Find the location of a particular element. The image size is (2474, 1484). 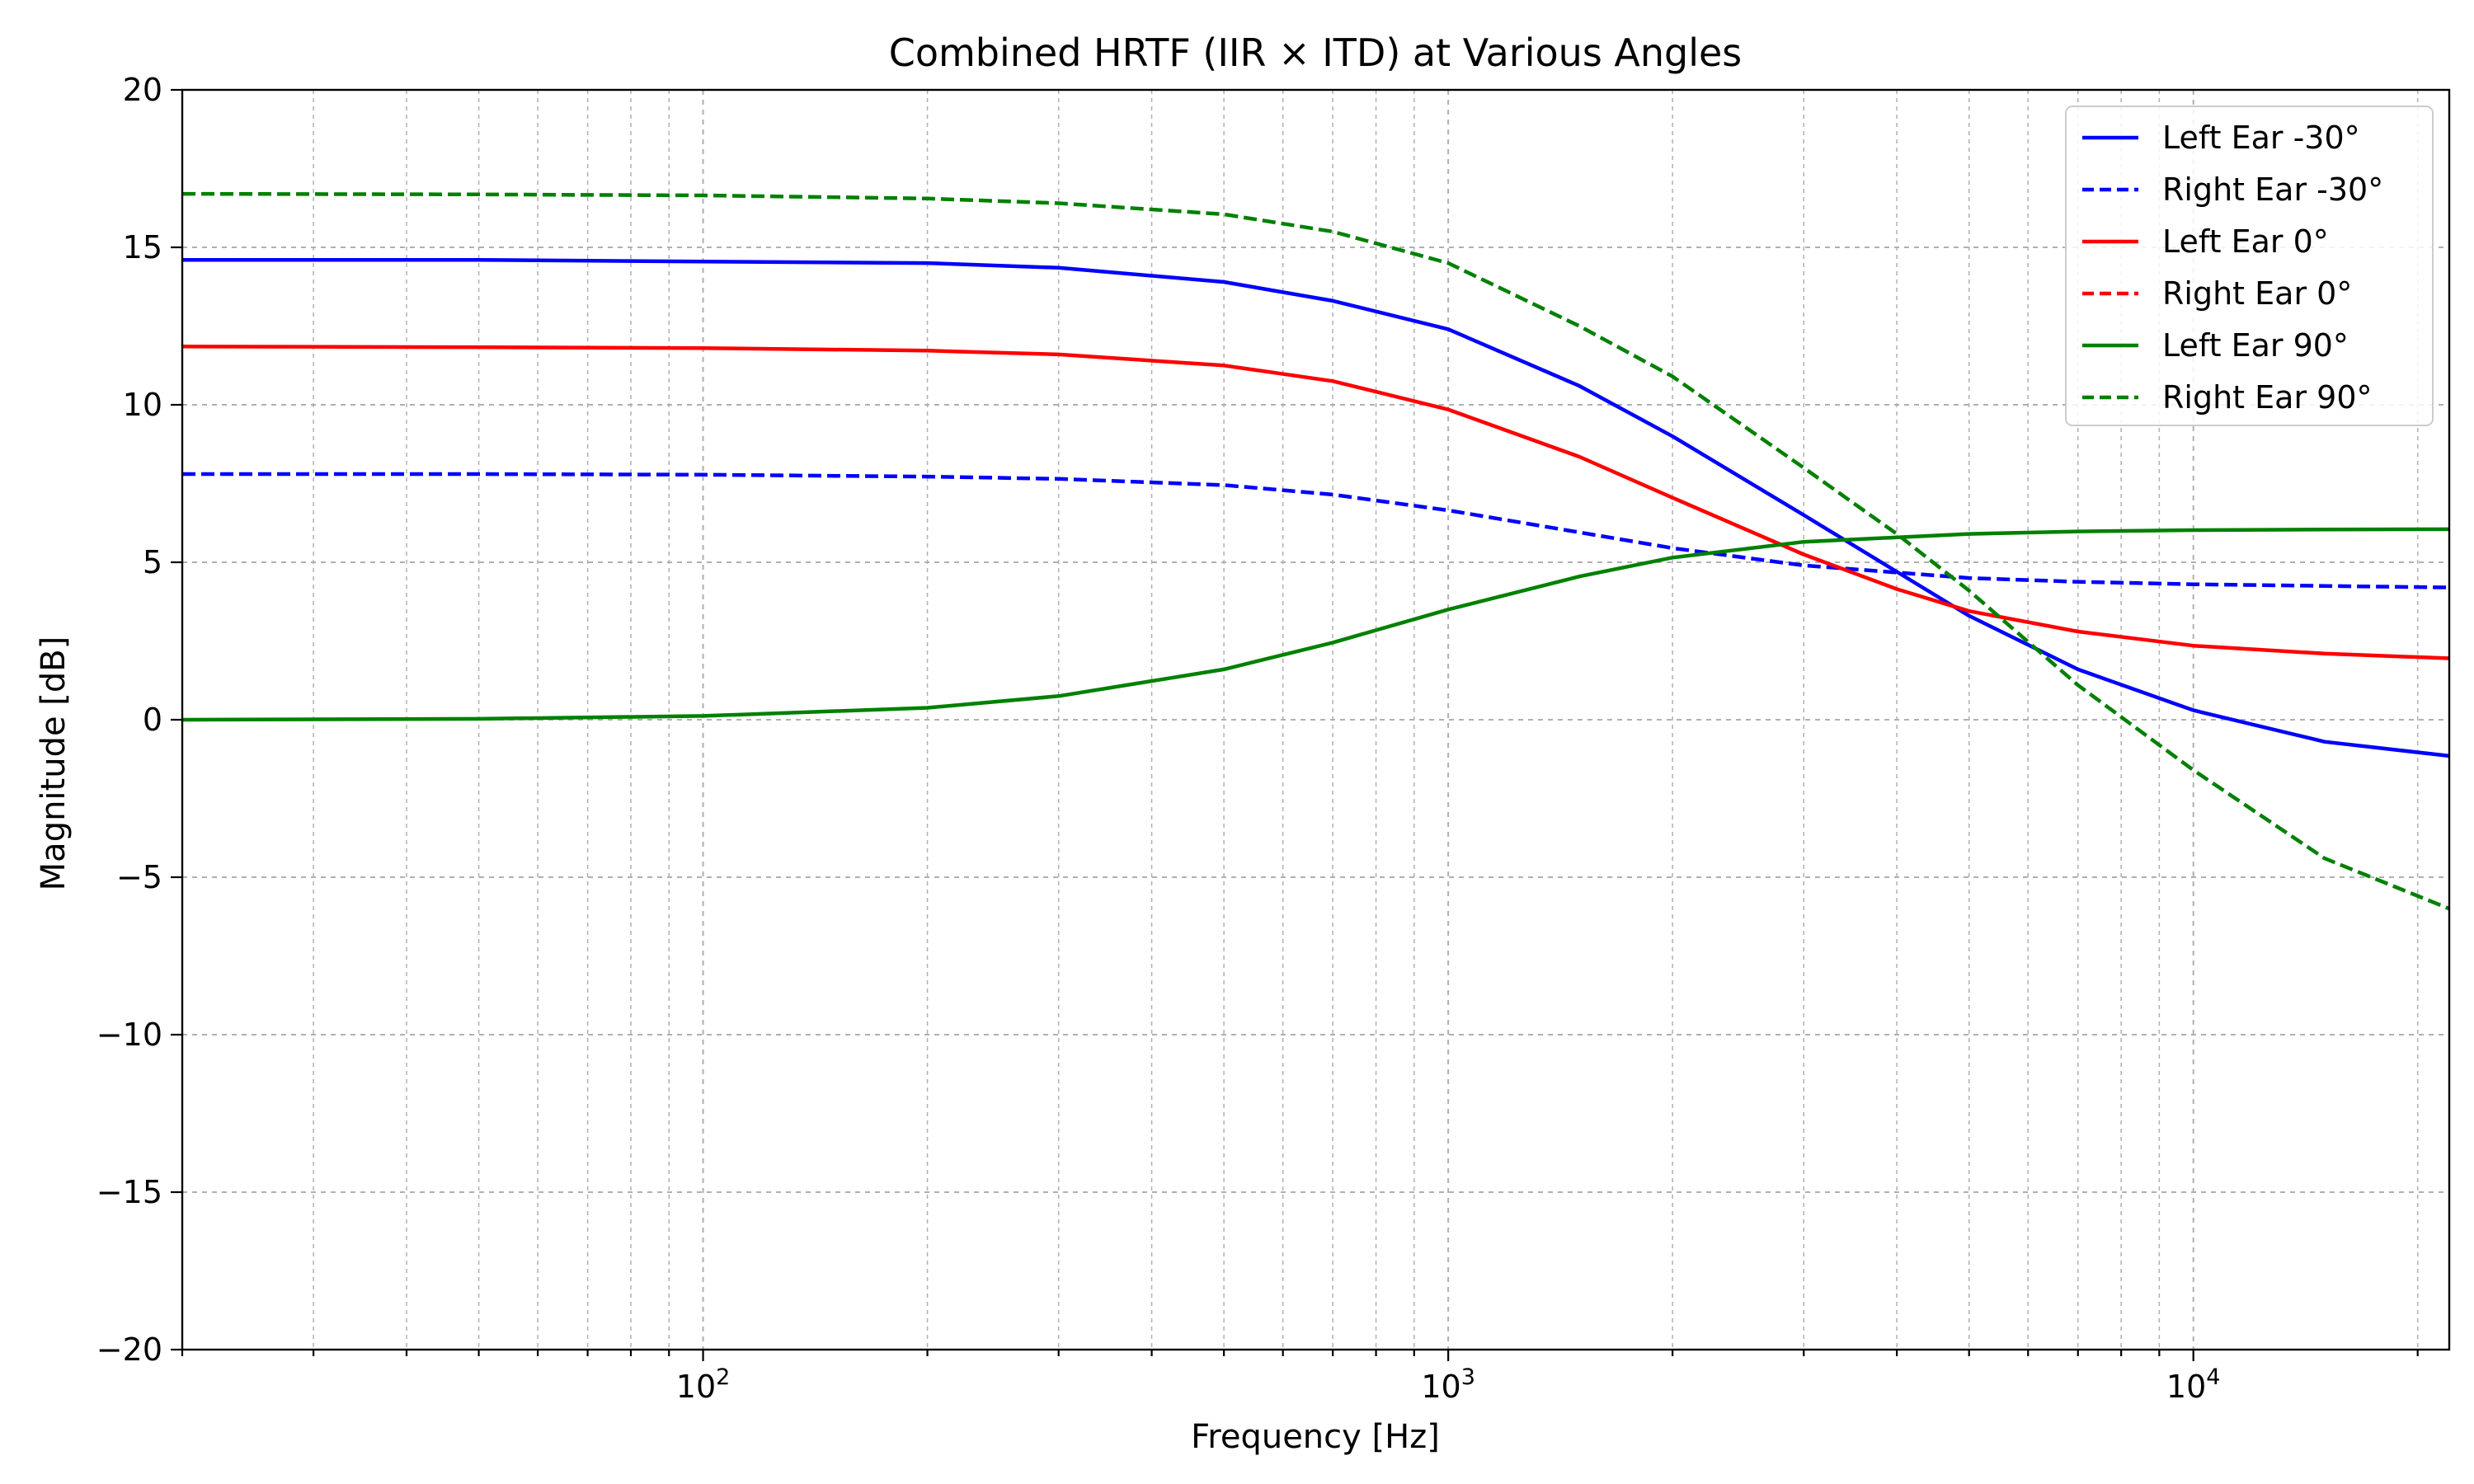

y-tick-label: 15 is located at coordinates (142, 247).